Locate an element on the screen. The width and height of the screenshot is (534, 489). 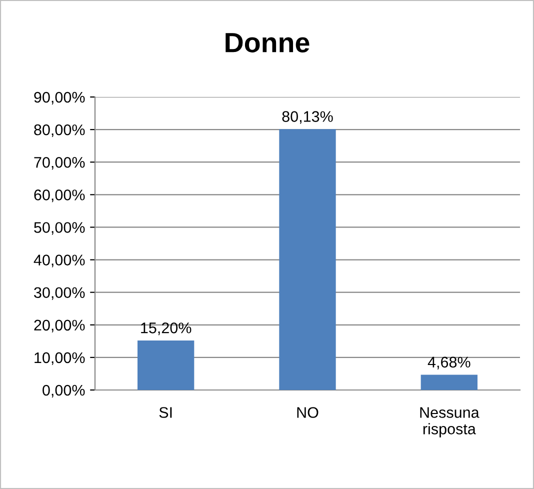
data-label: 4,68% is located at coordinates (449, 363).